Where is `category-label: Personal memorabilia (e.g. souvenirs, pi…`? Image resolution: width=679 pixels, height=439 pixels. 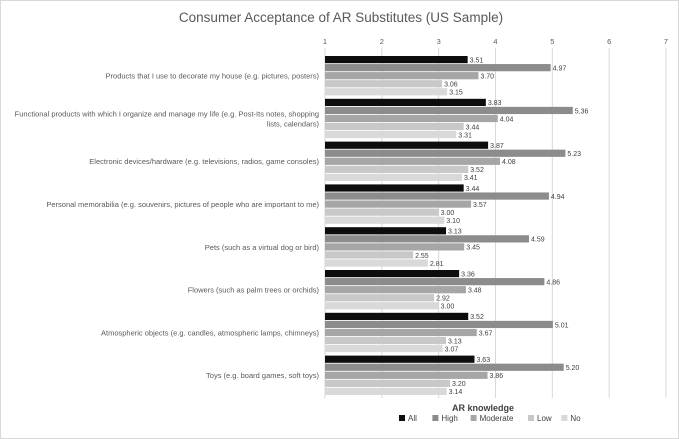
category-label: Personal memorabilia (e.g. souvenirs, pi… is located at coordinates (182, 204).